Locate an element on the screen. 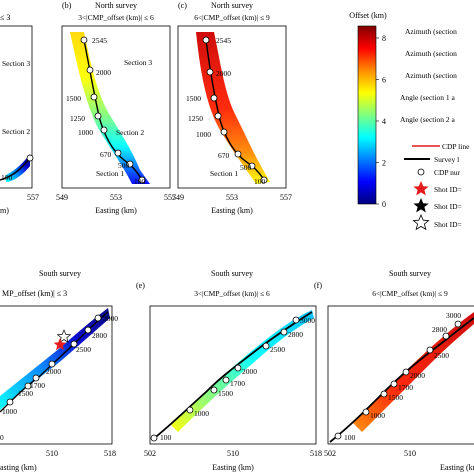 The width and height of the screenshot is (474, 474). panel-d-shot-red-star-icon is located at coordinates (60, 344).